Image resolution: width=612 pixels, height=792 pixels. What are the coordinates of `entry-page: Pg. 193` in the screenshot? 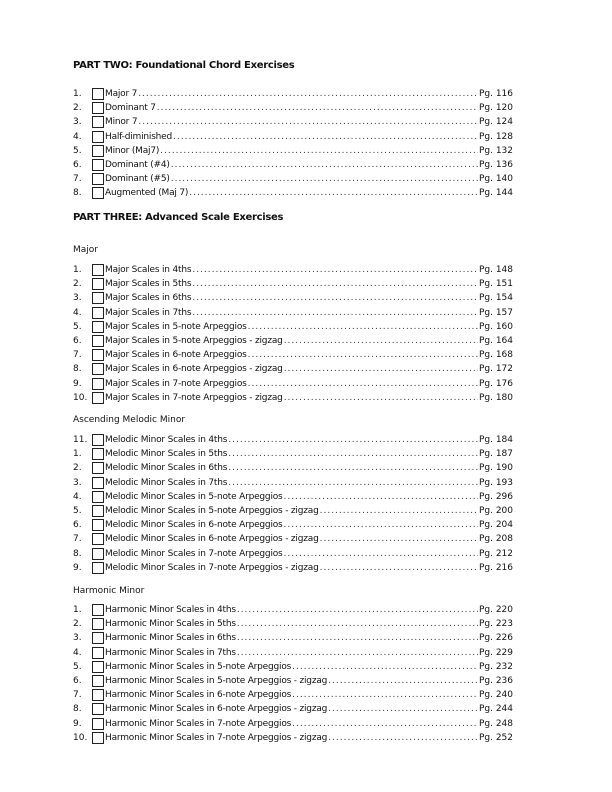 It's located at (495, 482).